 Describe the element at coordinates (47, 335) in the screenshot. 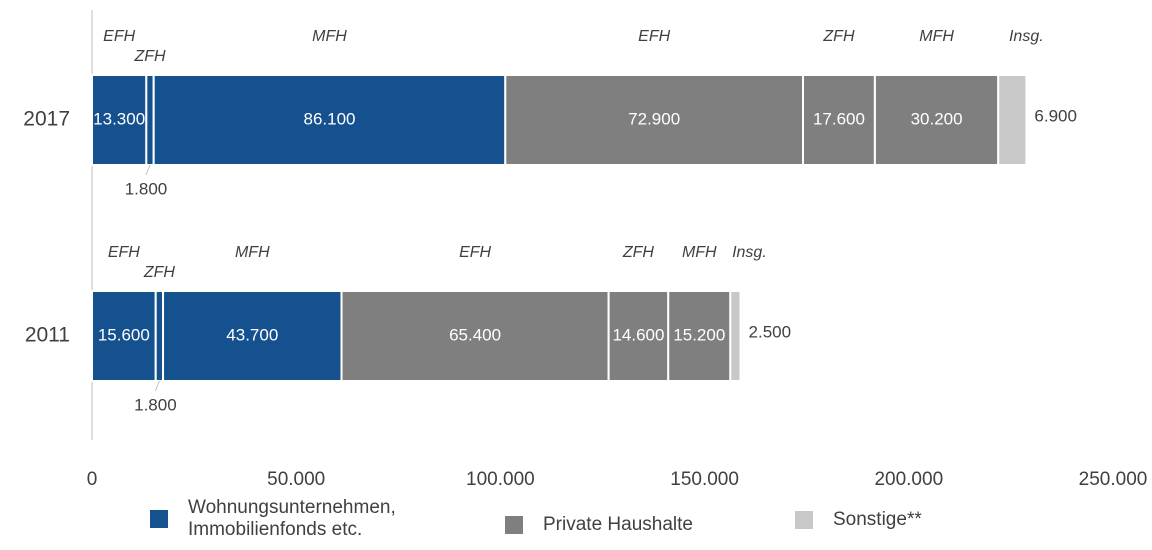

I see `category-label: 2011` at that location.